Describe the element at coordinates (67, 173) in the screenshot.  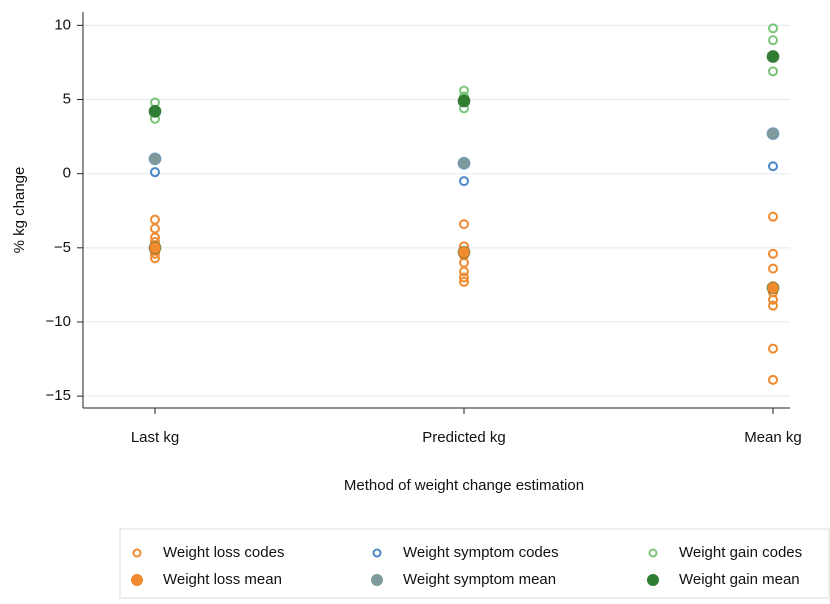
I see `y-tick-label: 0` at that location.